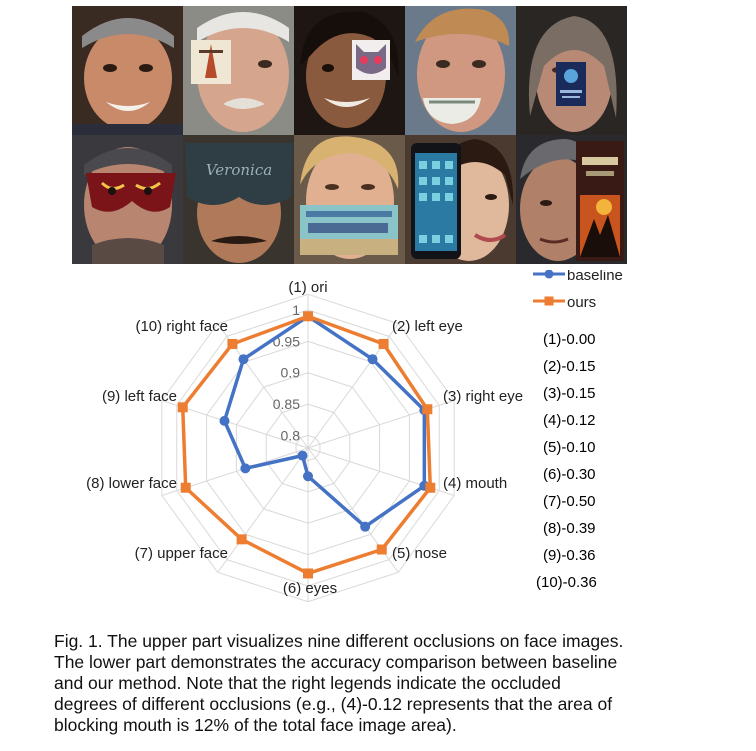  I want to click on legend-baseline-label: baseline, so click(595, 277).